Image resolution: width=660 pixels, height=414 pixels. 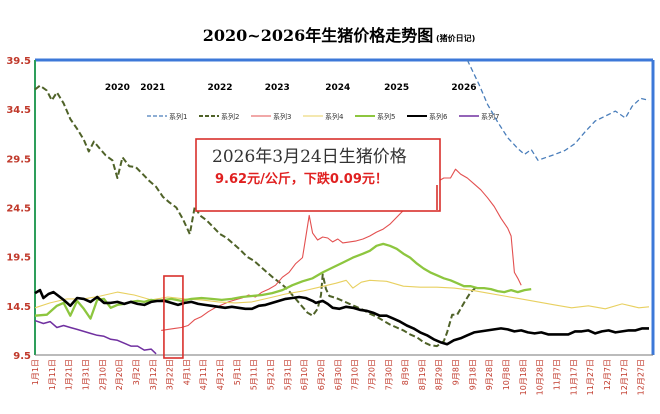 What do you see at coordinates (153, 374) in the screenshot?
I see `x-tick-label: 3月12日` at bounding box center [153, 374].